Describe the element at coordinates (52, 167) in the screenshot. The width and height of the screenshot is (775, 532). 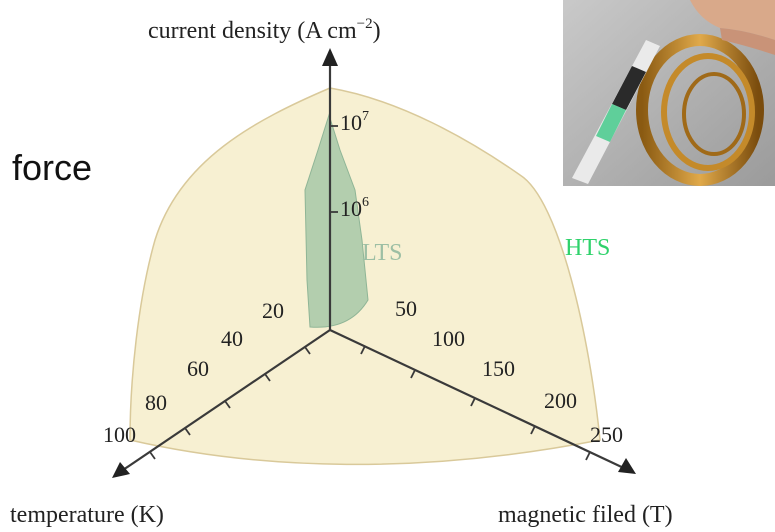
I see `force-label: force` at that location.